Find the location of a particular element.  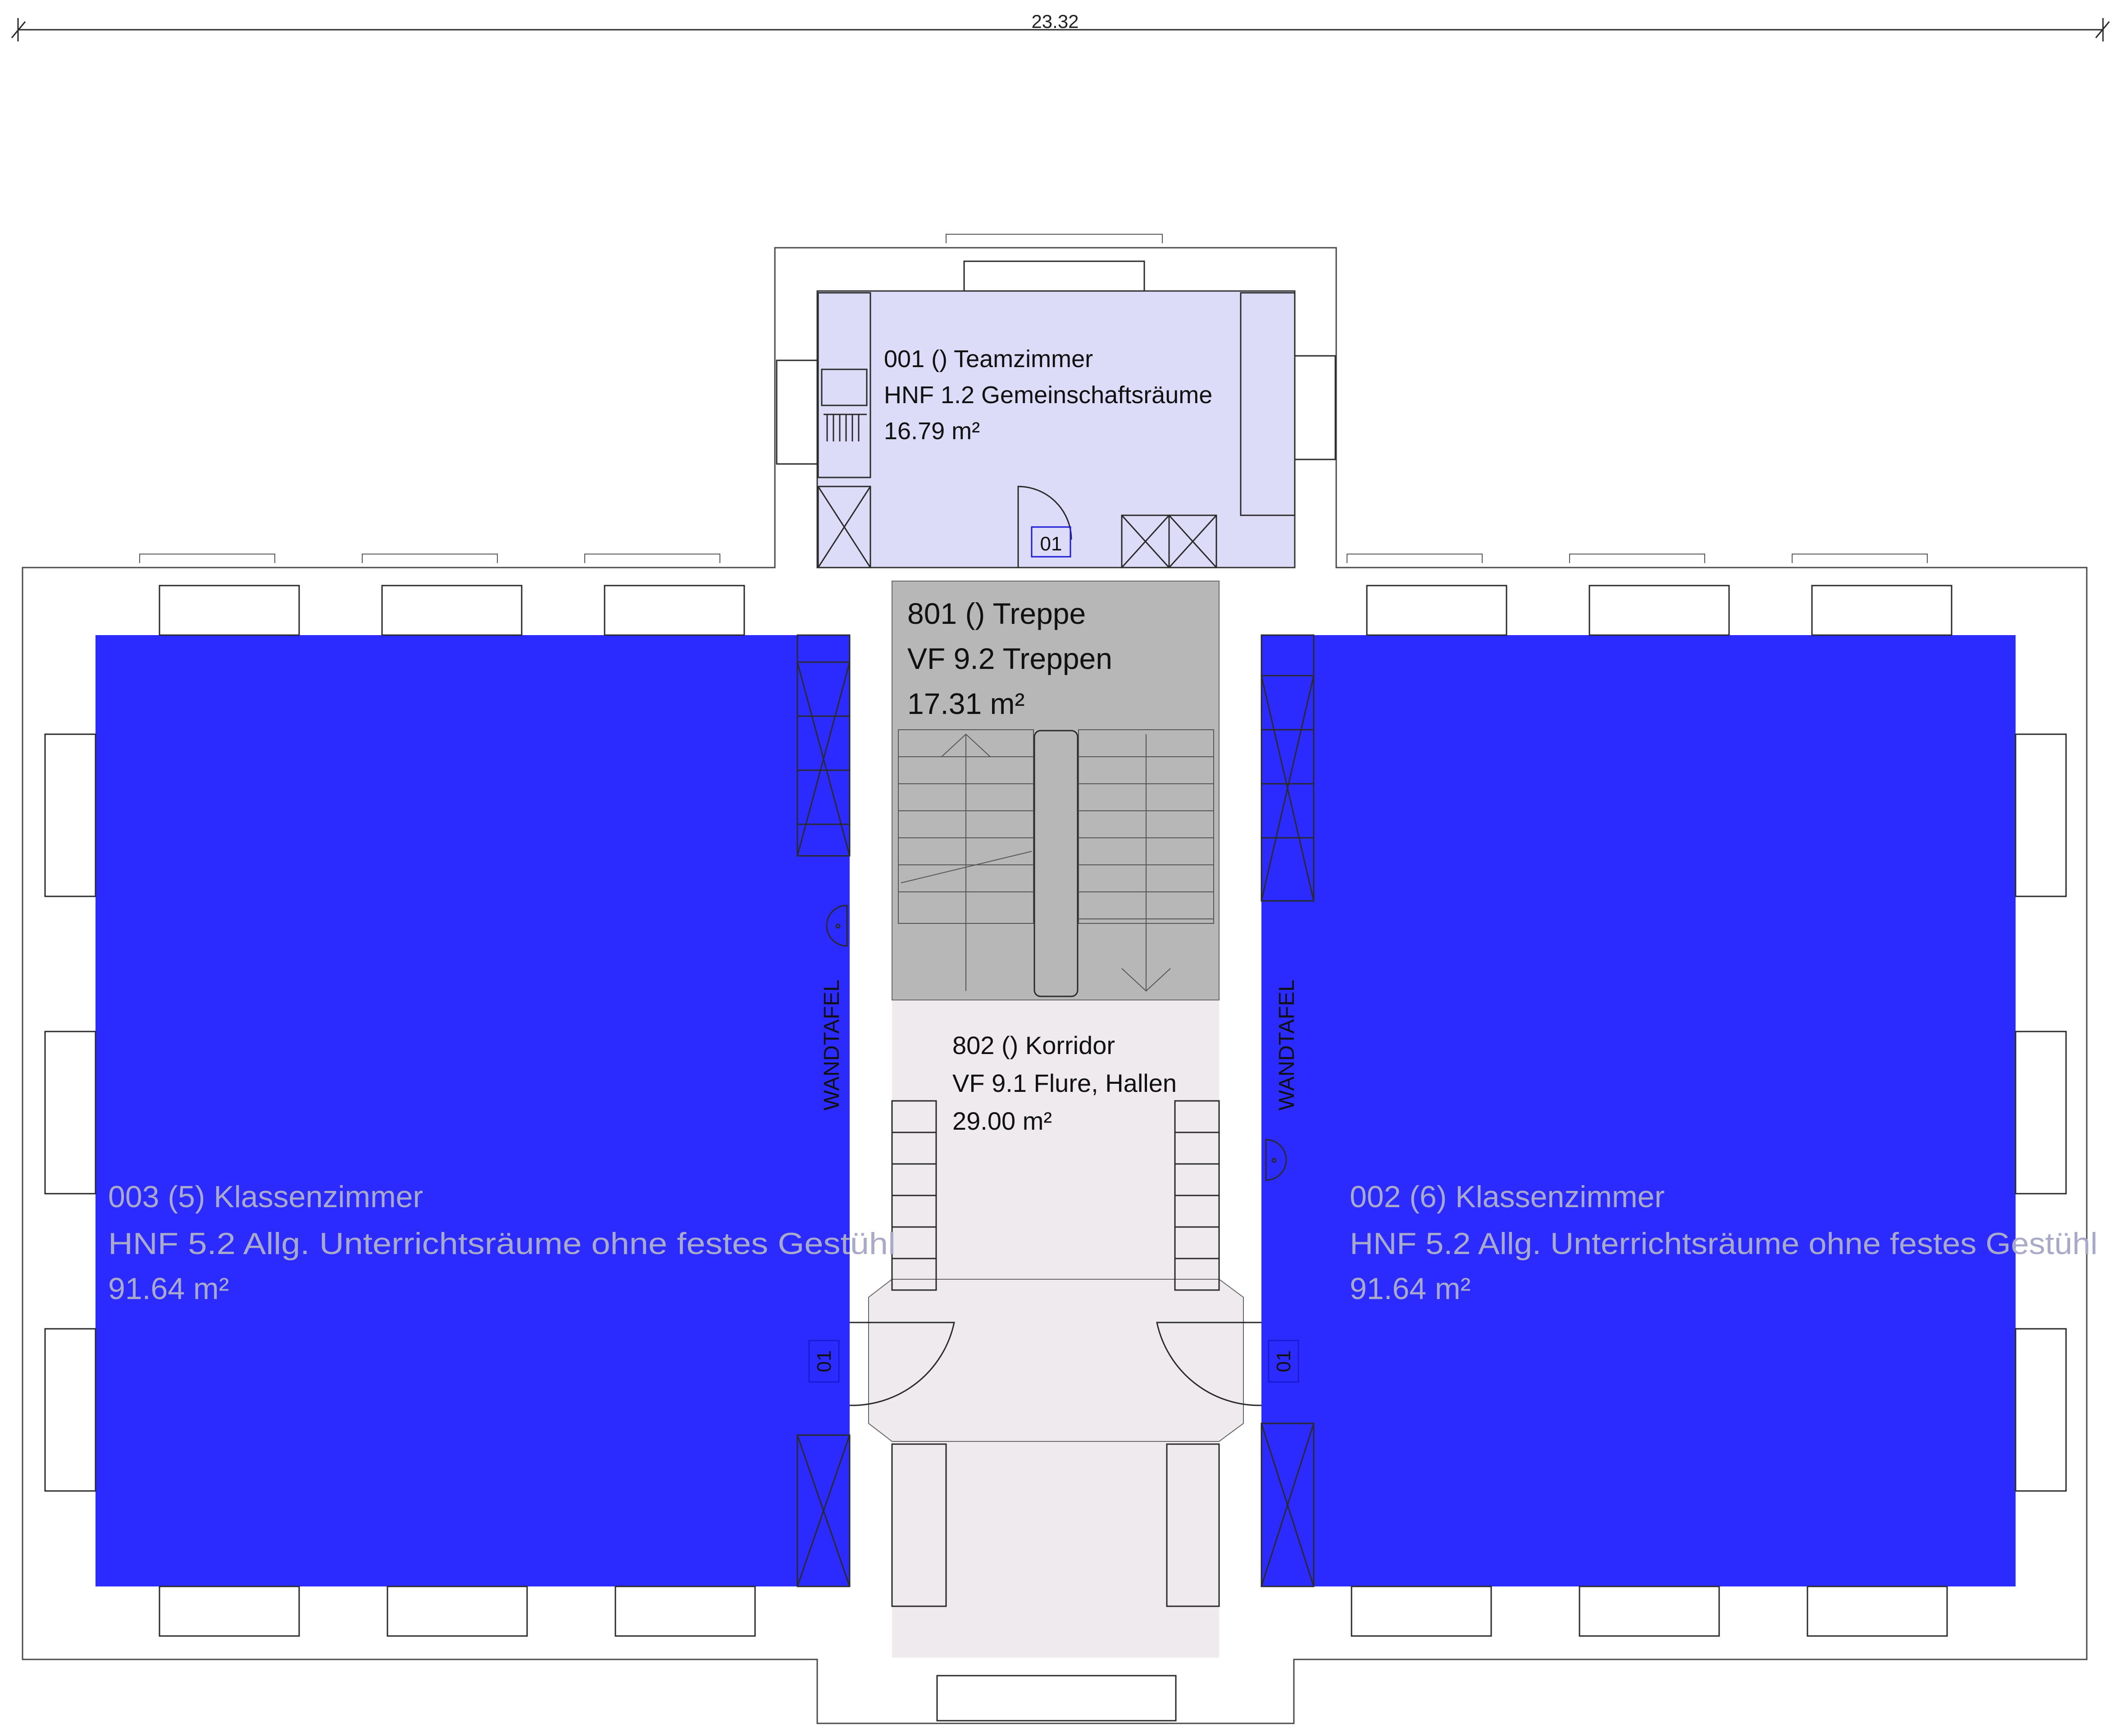

room-area: 16.79 m² is located at coordinates (932, 431).